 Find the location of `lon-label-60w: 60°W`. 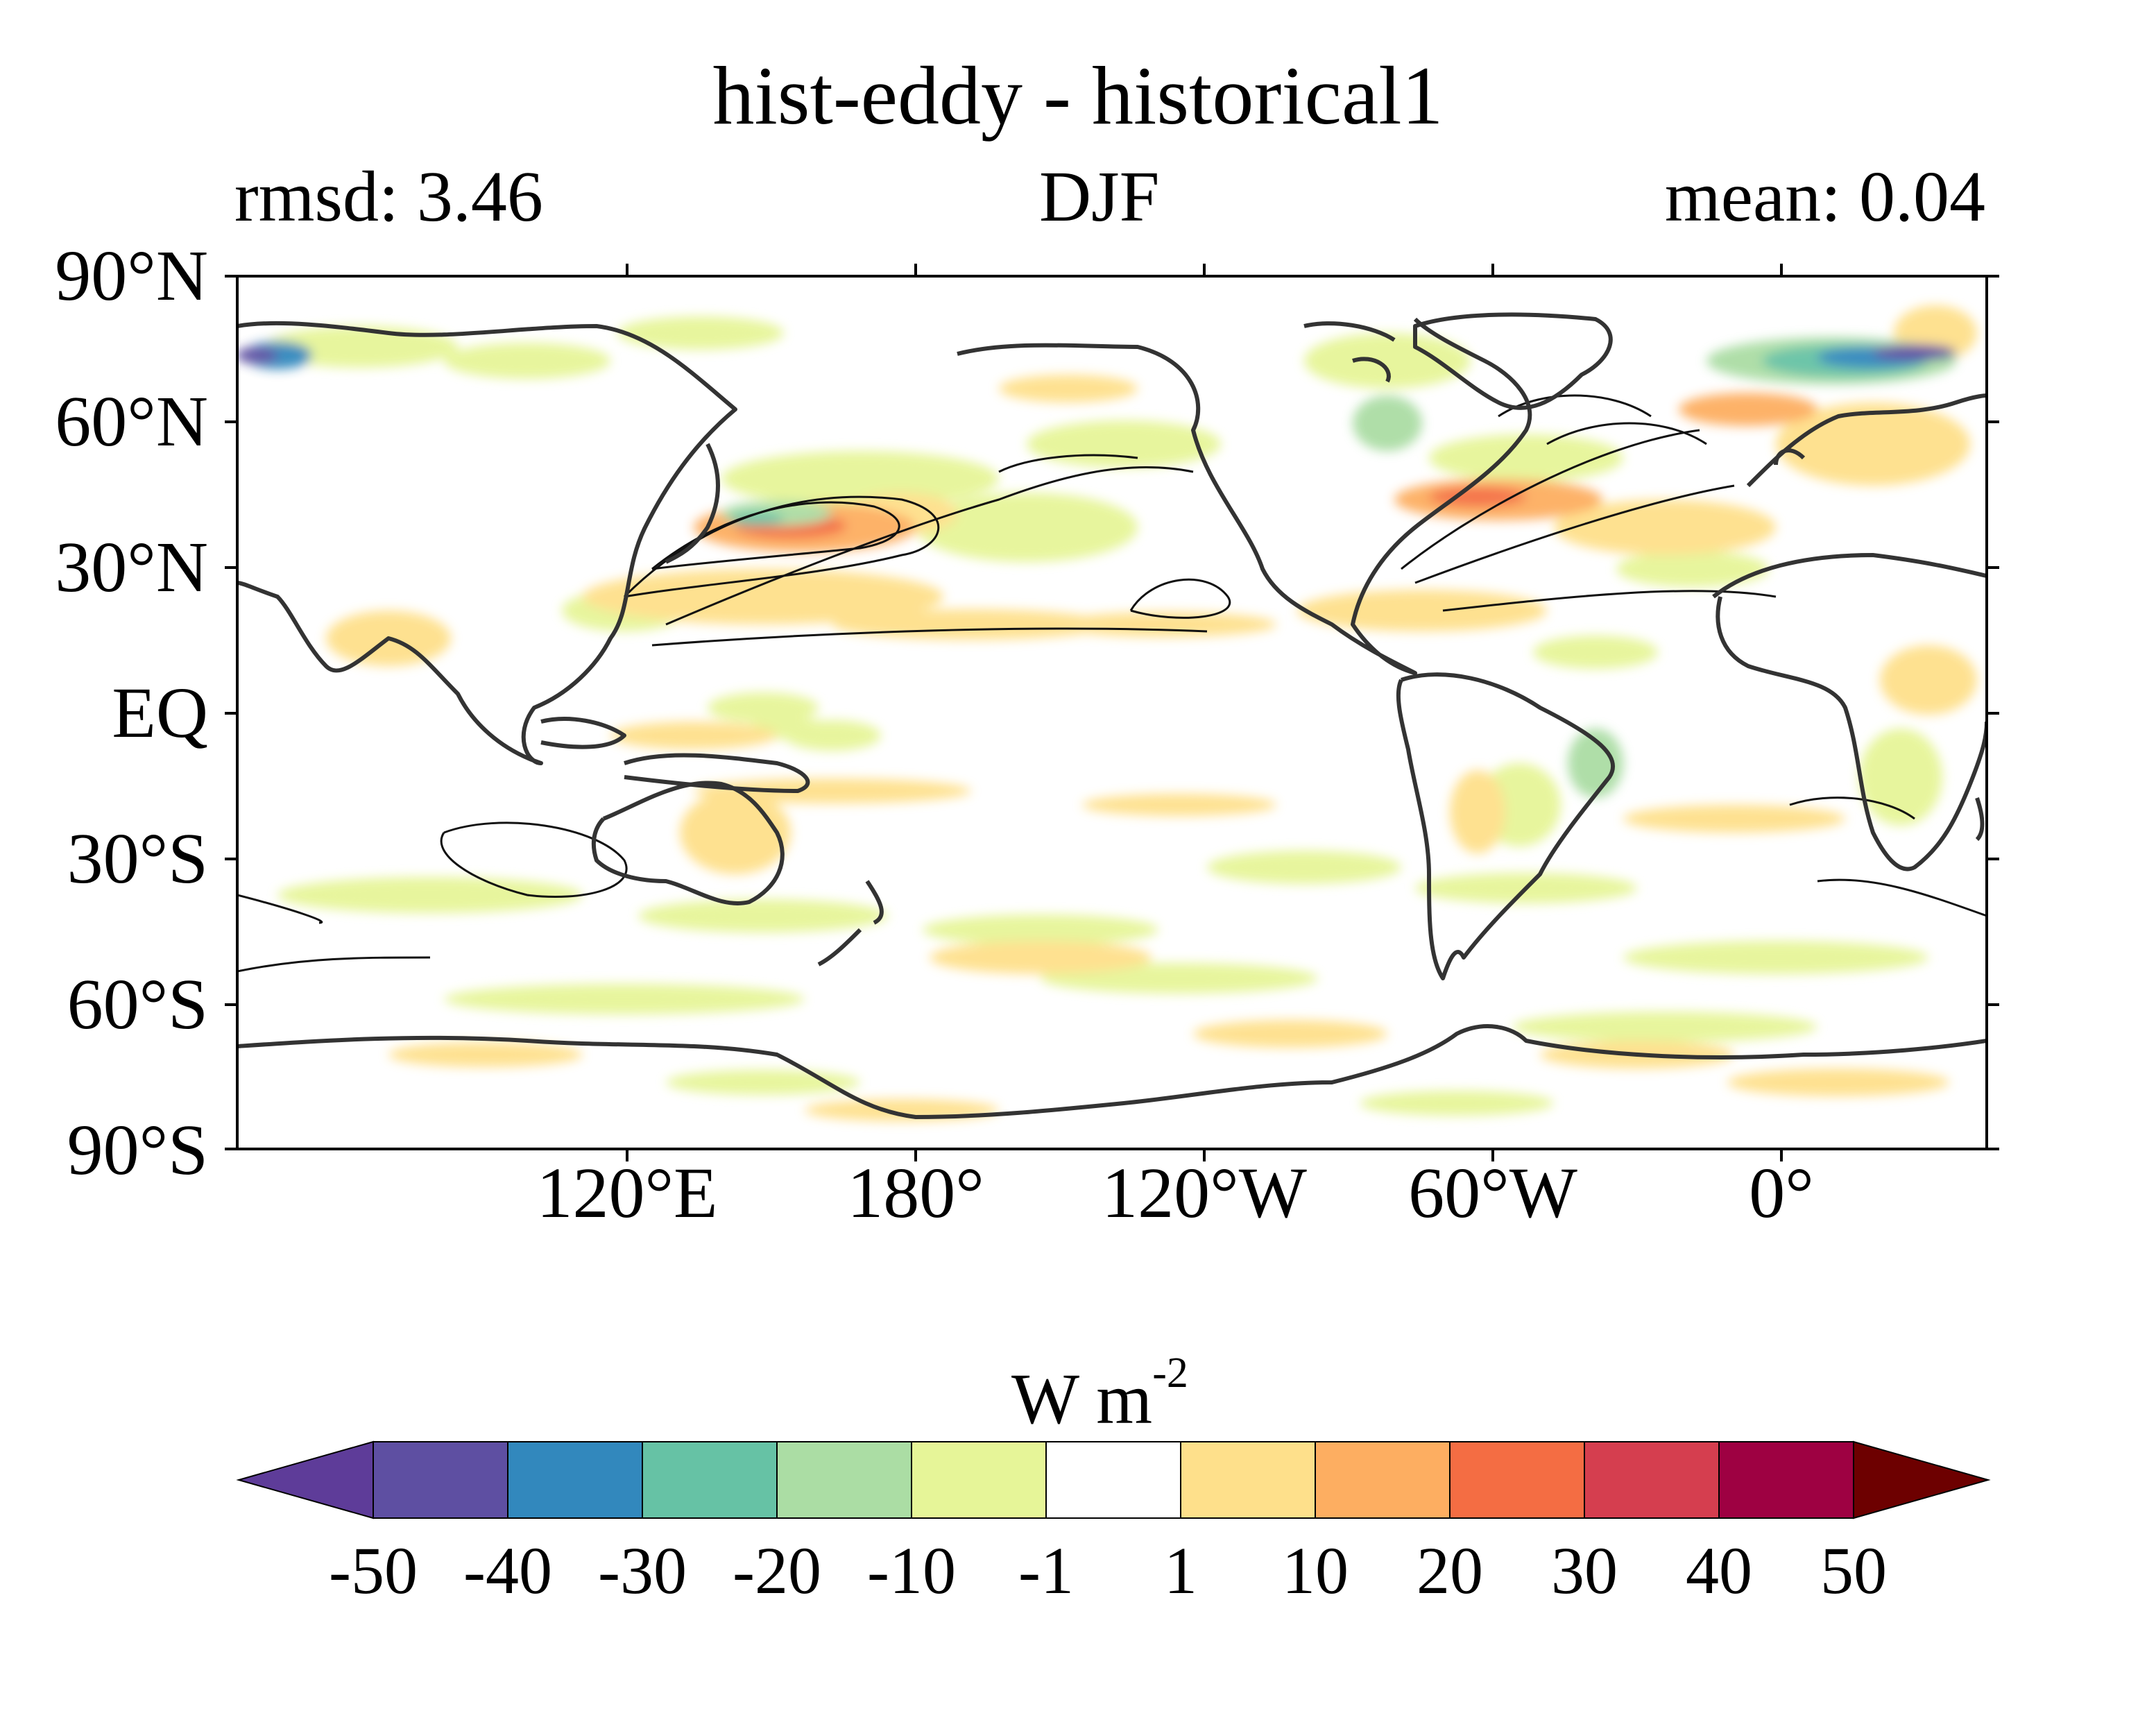

lon-label-60w: 60°W is located at coordinates (1492, 1193).